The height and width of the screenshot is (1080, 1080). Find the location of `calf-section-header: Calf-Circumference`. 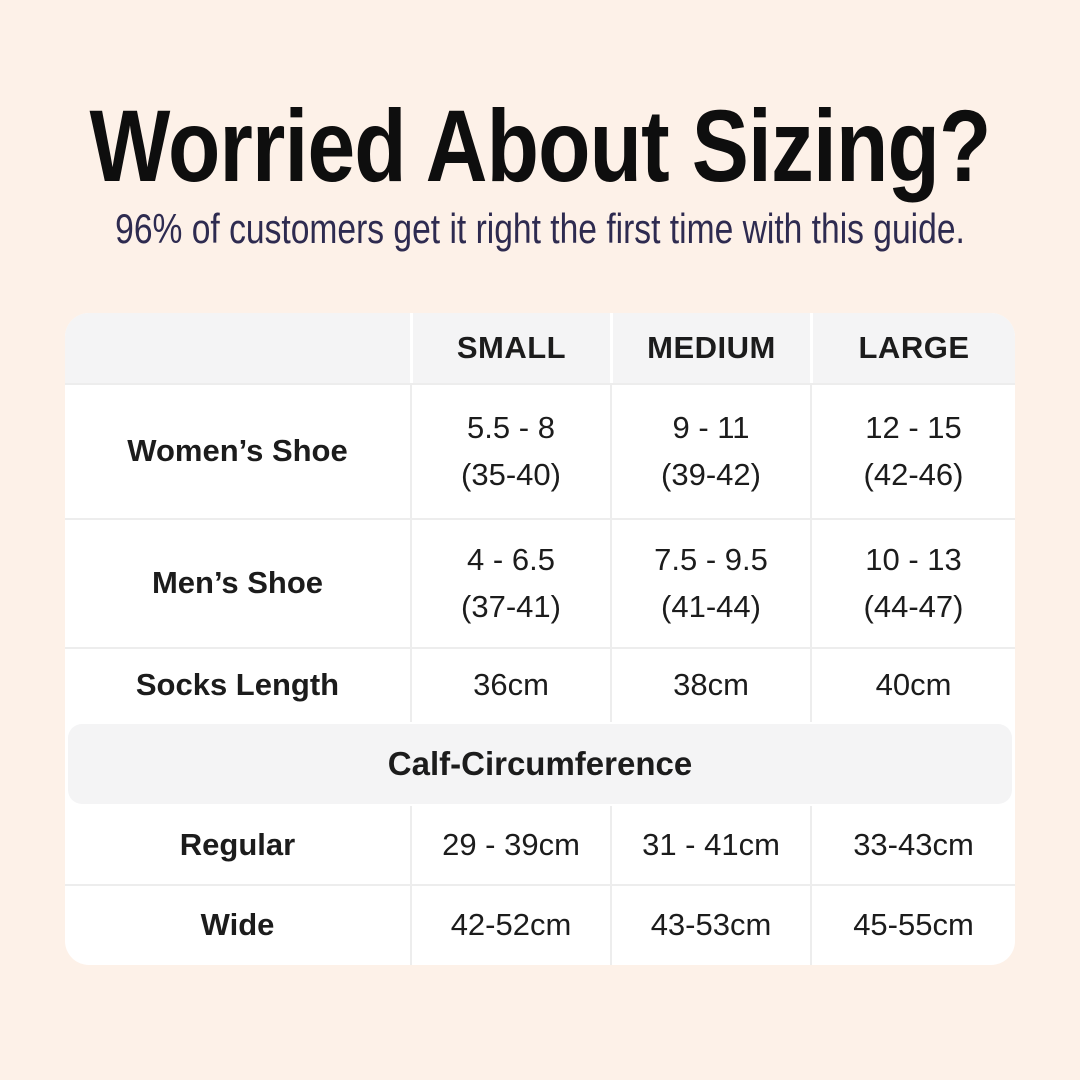

calf-section-header: Calf-Circumference is located at coordinates (540, 764).